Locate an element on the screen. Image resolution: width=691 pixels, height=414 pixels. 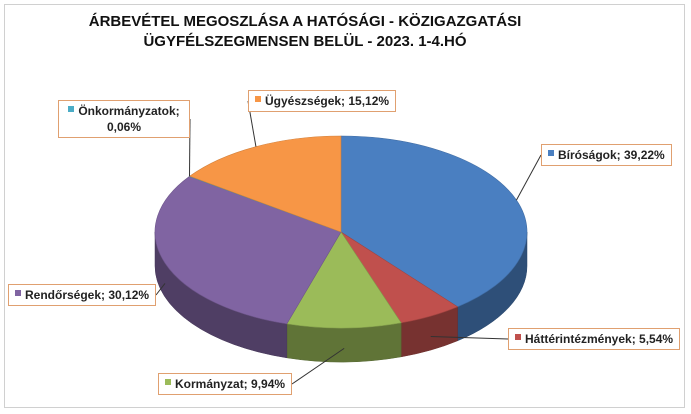
chart-title-line-2: ÜGYFÉLSZEGMENSEN BELÜL - 2023. 1-4.HÓ is located at coordinates (305, 41).